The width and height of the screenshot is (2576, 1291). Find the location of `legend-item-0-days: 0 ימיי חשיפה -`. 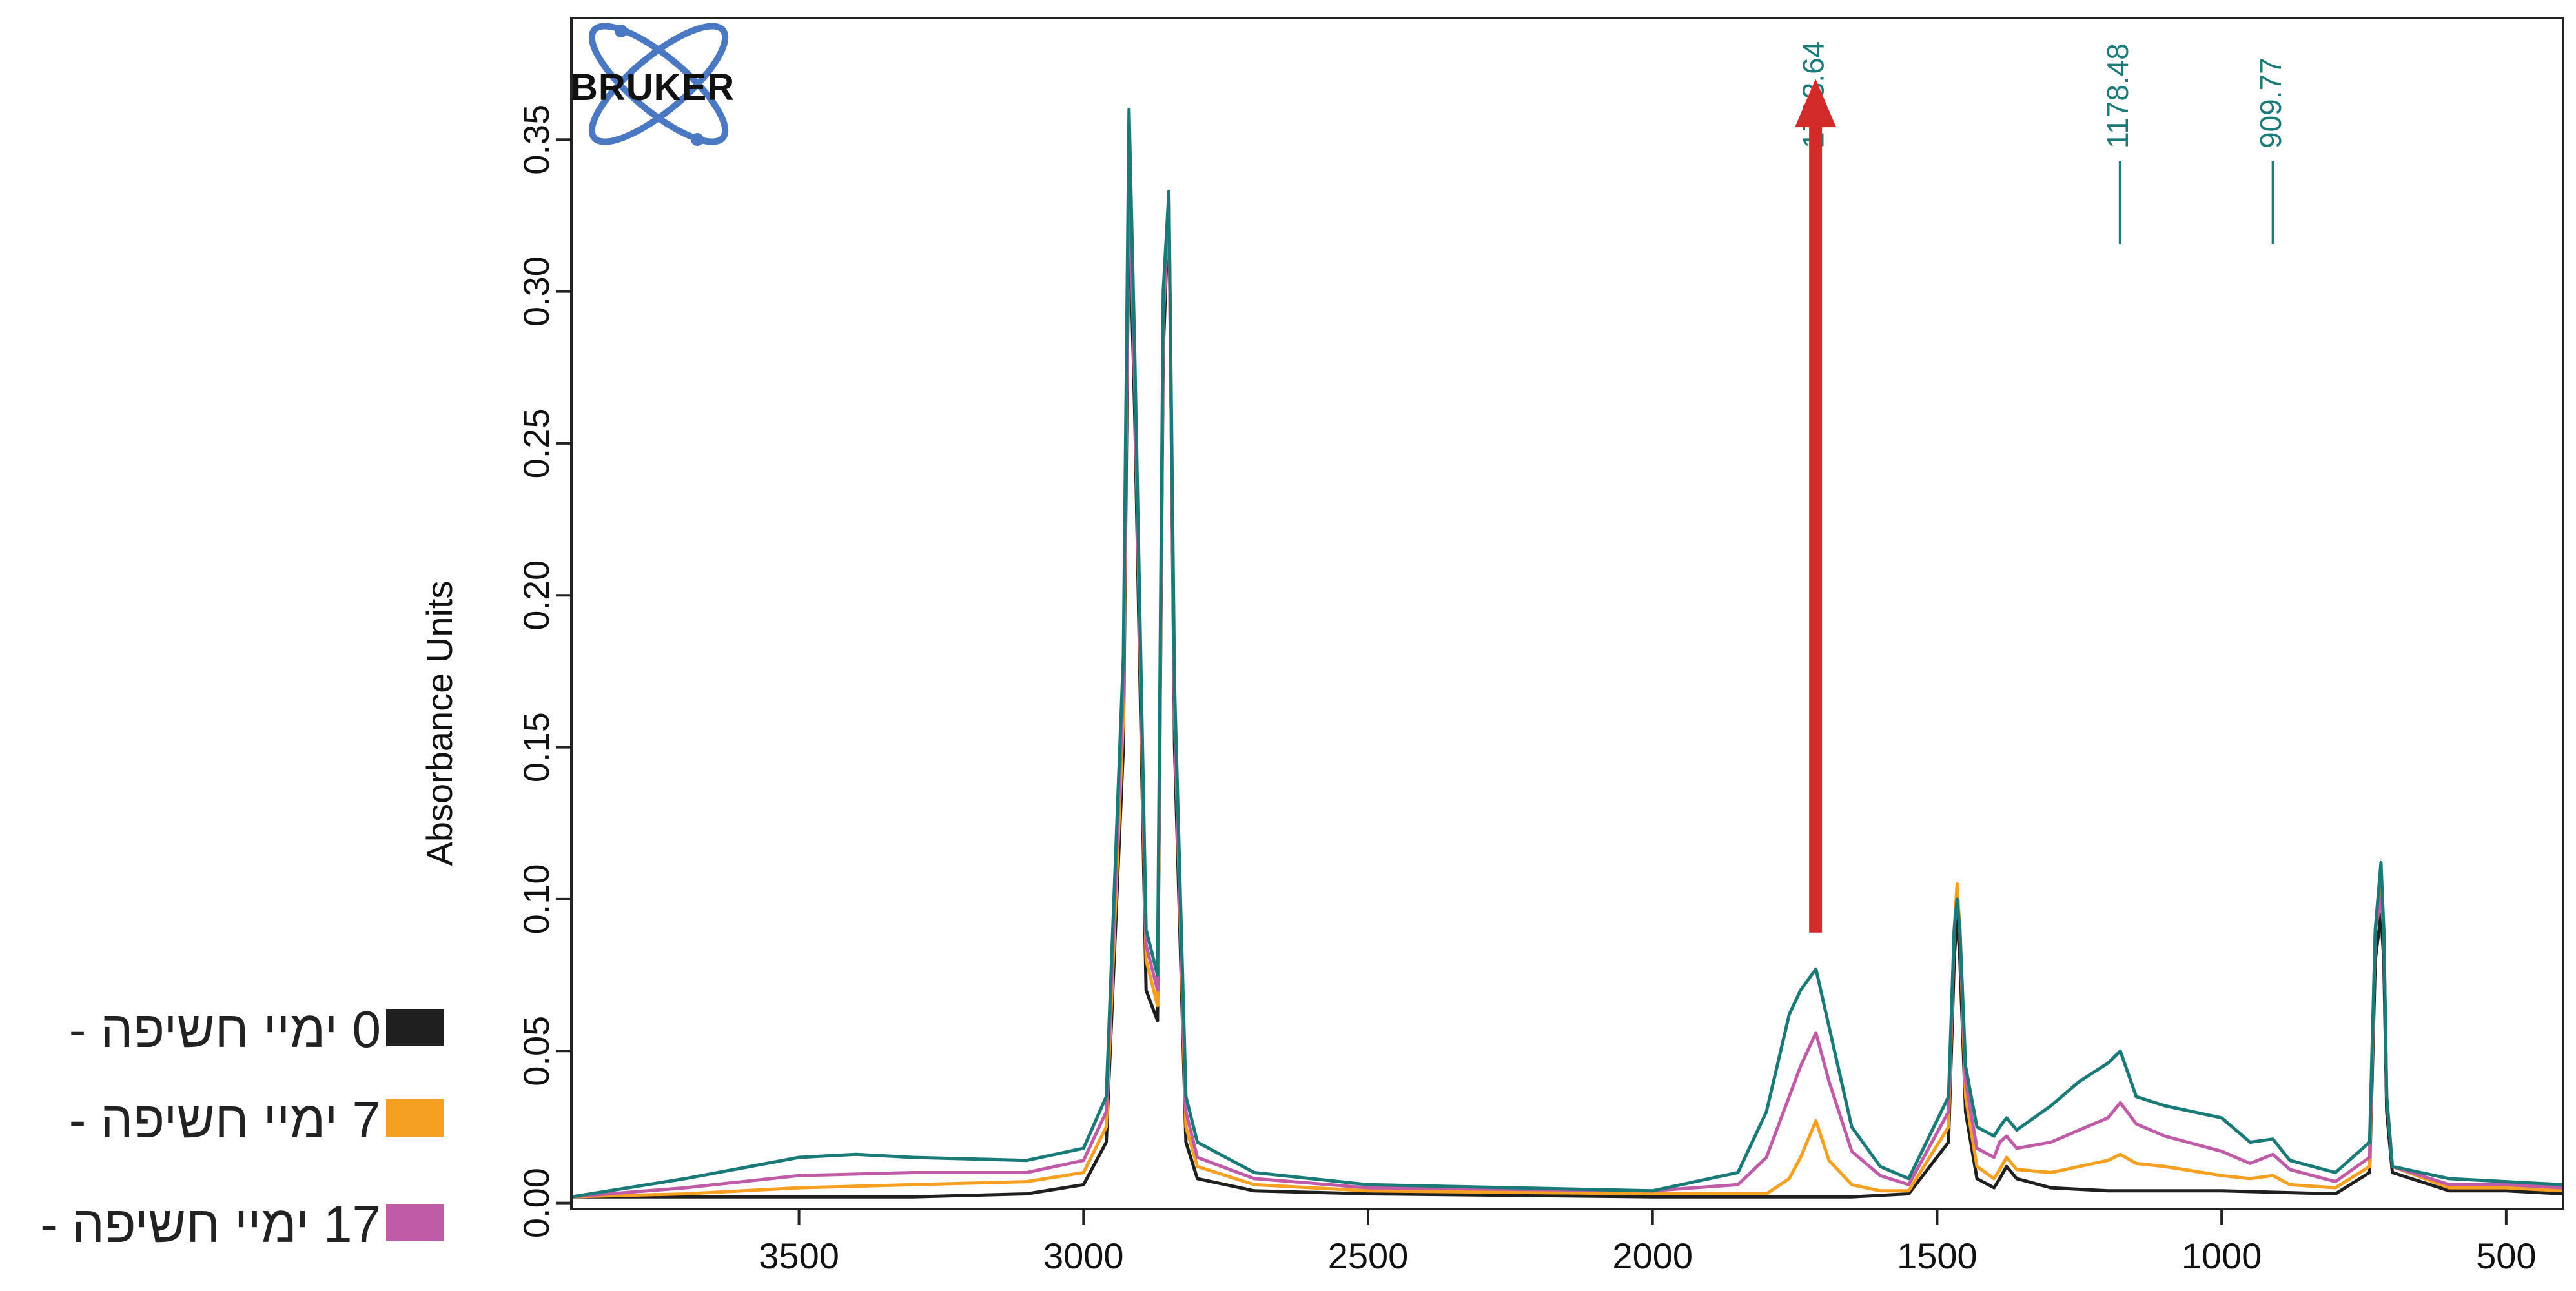

legend-item-0-days: 0 ימיי חשיפה - is located at coordinates (226, 1032).